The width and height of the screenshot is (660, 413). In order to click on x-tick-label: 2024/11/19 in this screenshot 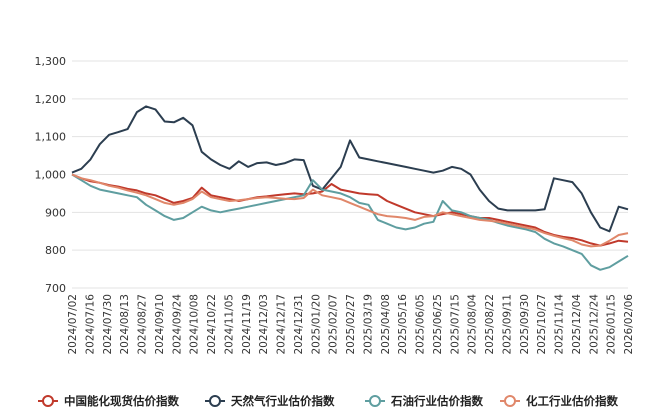, I will do `click(247, 324)`.